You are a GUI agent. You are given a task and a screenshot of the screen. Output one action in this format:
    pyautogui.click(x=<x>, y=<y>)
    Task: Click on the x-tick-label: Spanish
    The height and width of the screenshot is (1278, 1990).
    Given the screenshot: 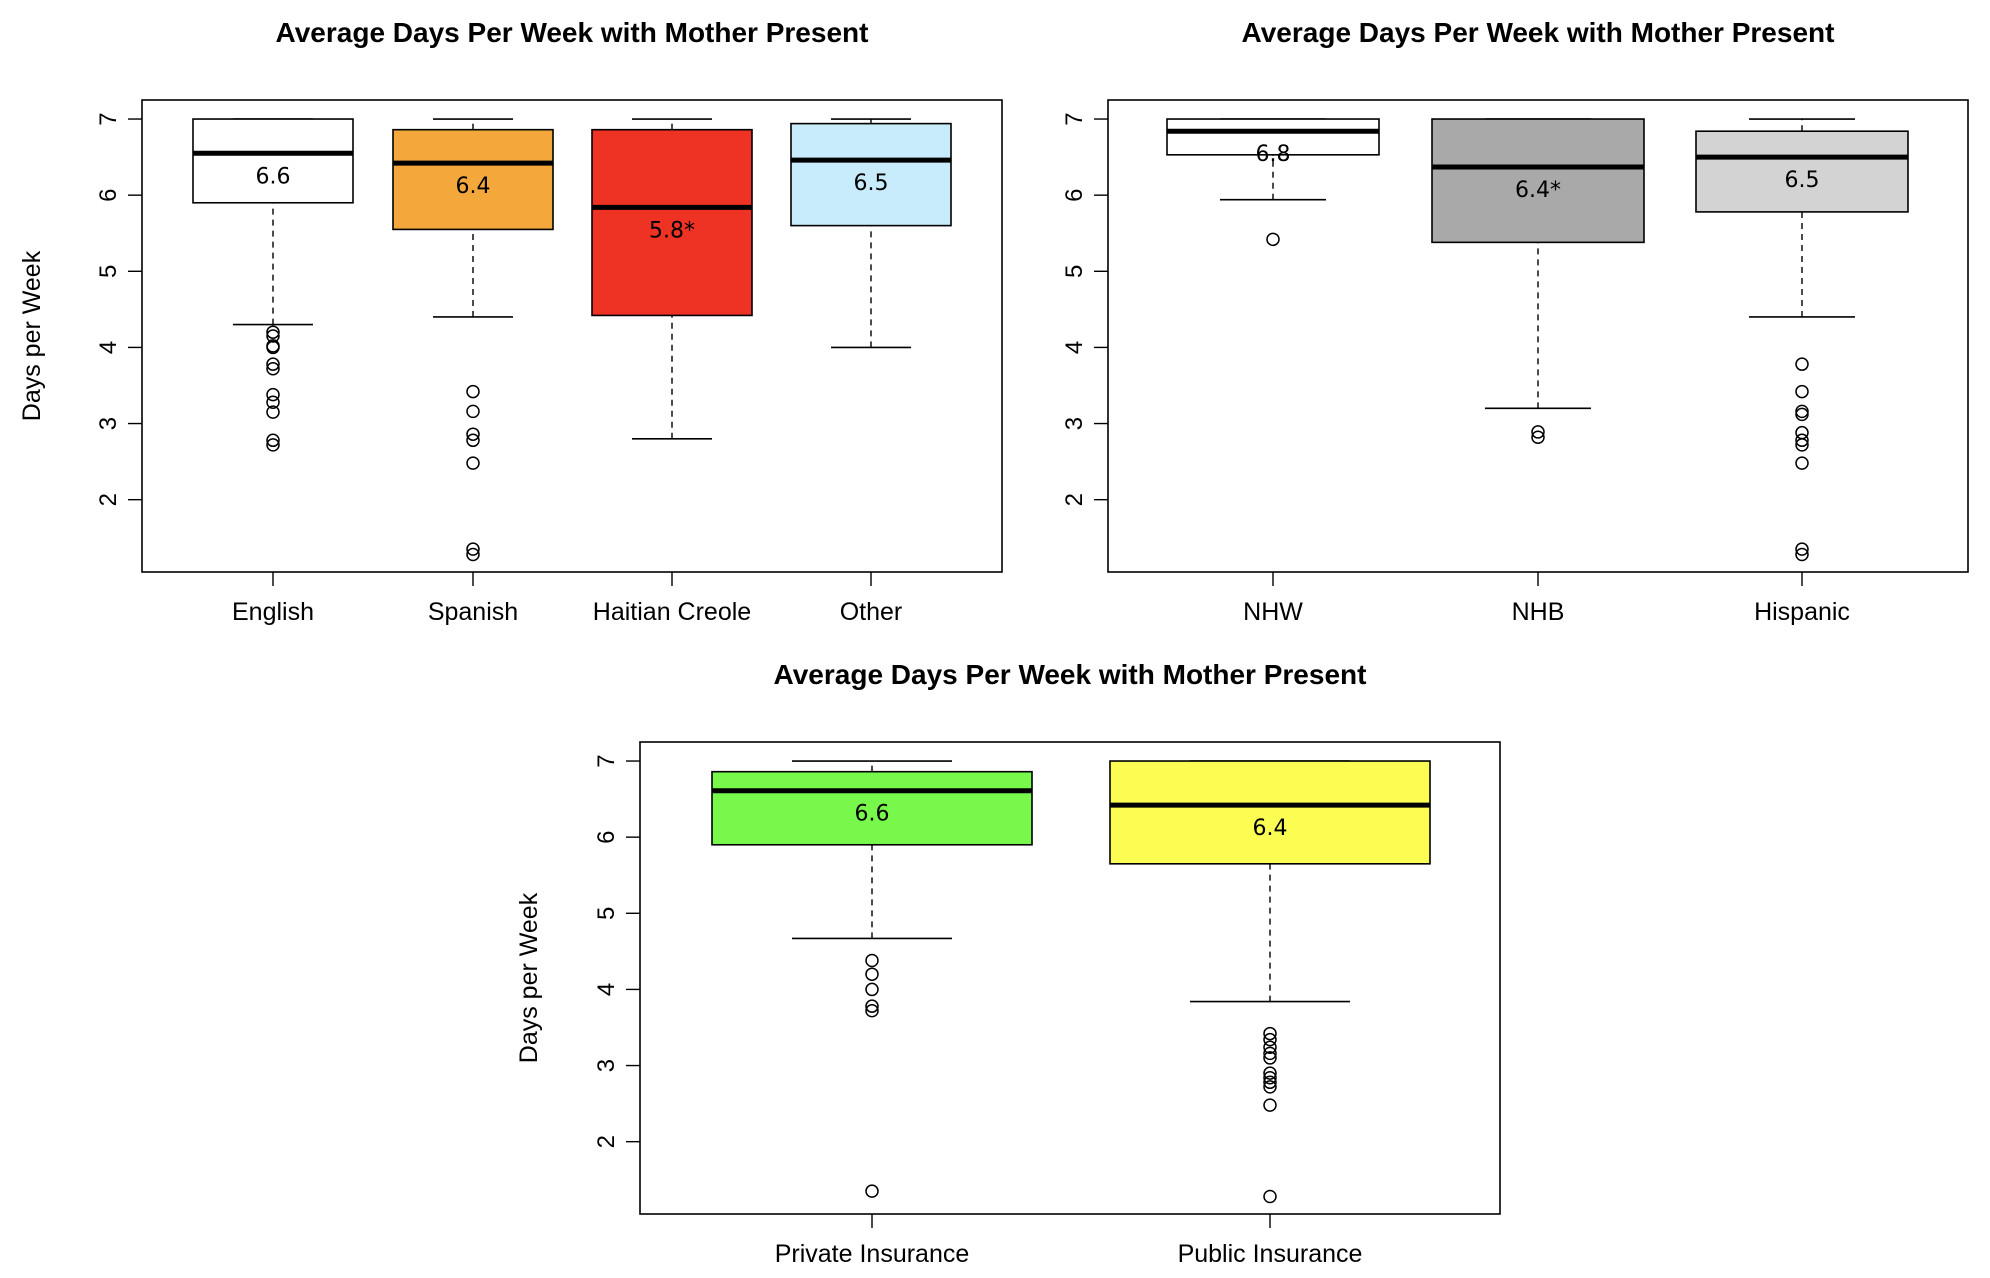 What is the action you would take?
    pyautogui.click(x=473, y=612)
    